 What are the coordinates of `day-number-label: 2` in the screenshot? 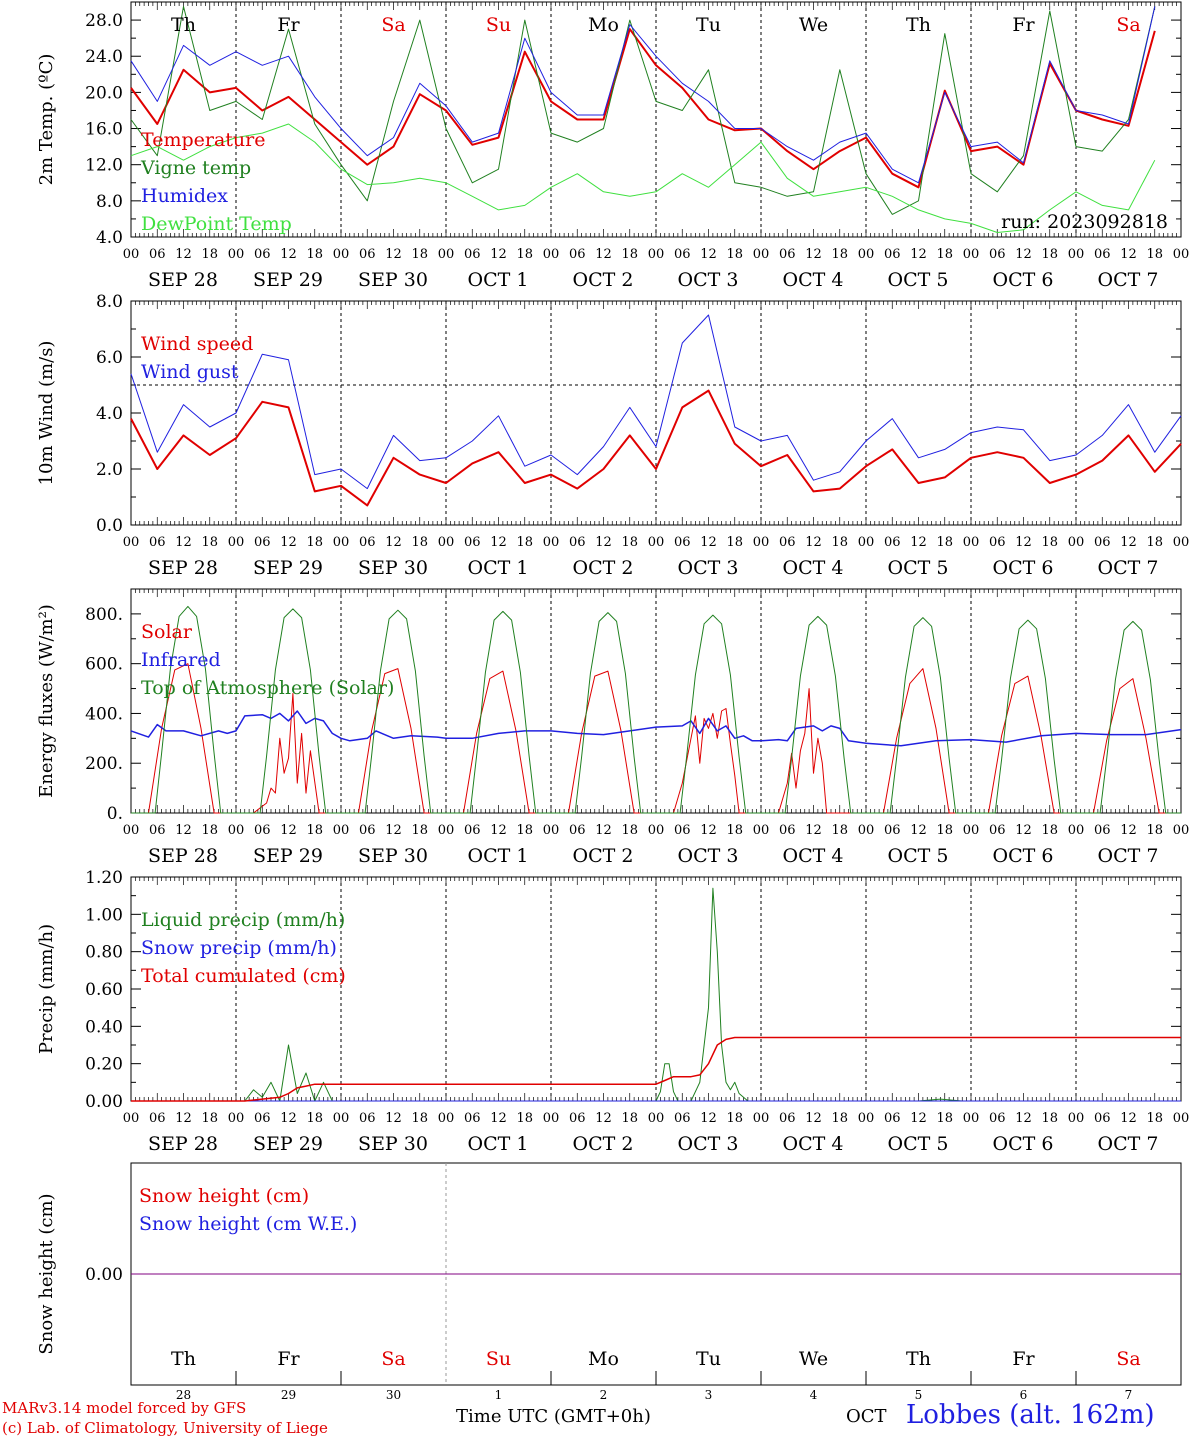 It's located at (604, 1395).